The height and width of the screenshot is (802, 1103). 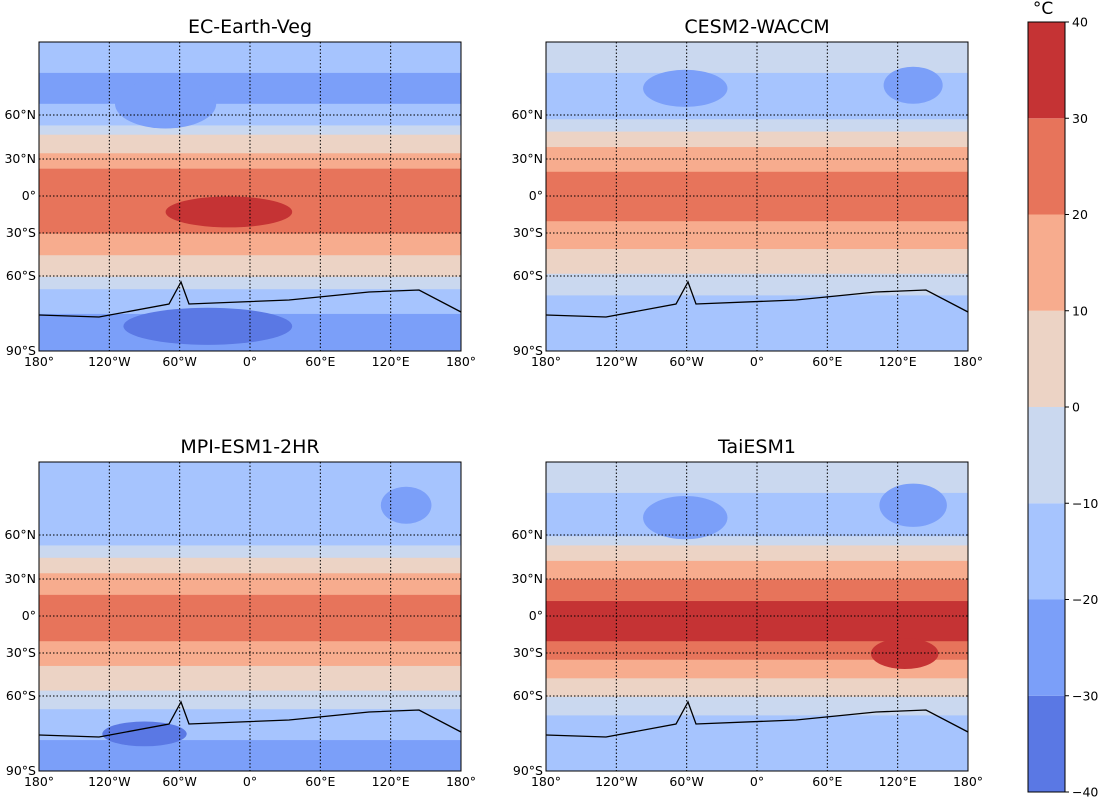 What do you see at coordinates (1076, 407) in the screenshot?
I see `colorbar-tick-label: 0` at bounding box center [1076, 407].